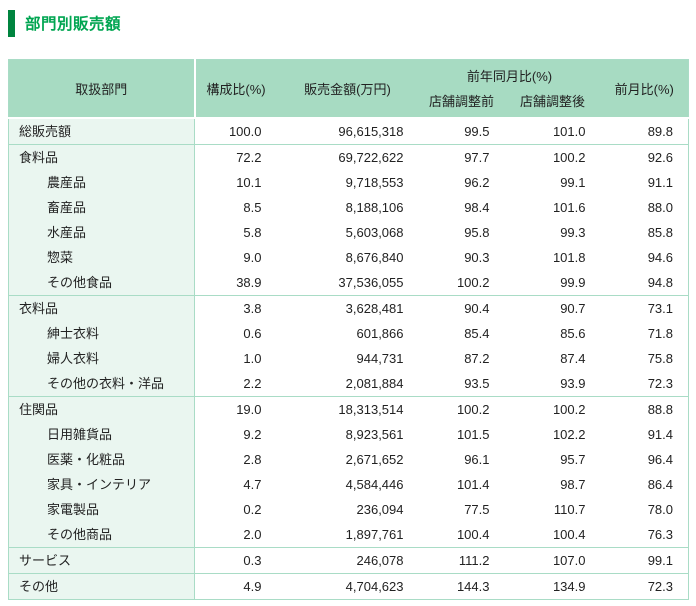 The height and width of the screenshot is (606, 696). What do you see at coordinates (552, 384) in the screenshot?
I see `yoy-after-value: 93.9` at bounding box center [552, 384].